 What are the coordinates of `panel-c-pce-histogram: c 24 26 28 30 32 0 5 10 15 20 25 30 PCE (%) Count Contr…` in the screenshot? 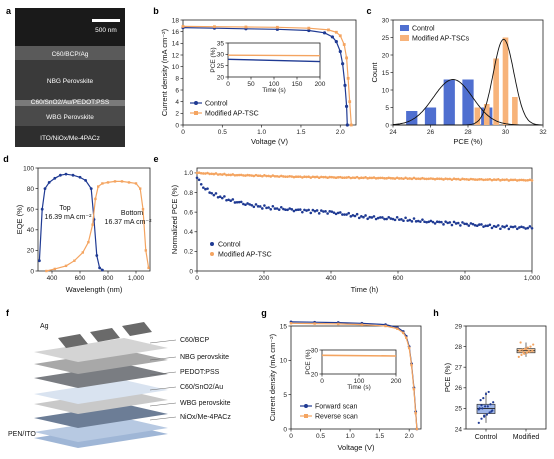 It's located at (456, 76).